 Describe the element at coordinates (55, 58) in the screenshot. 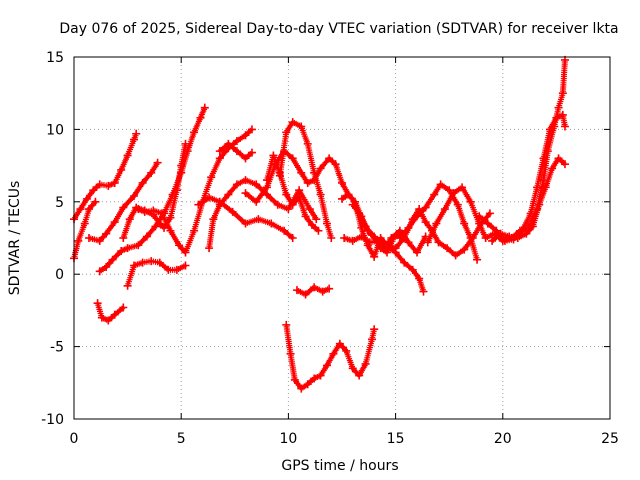

I see `y-tick-label: 15` at that location.